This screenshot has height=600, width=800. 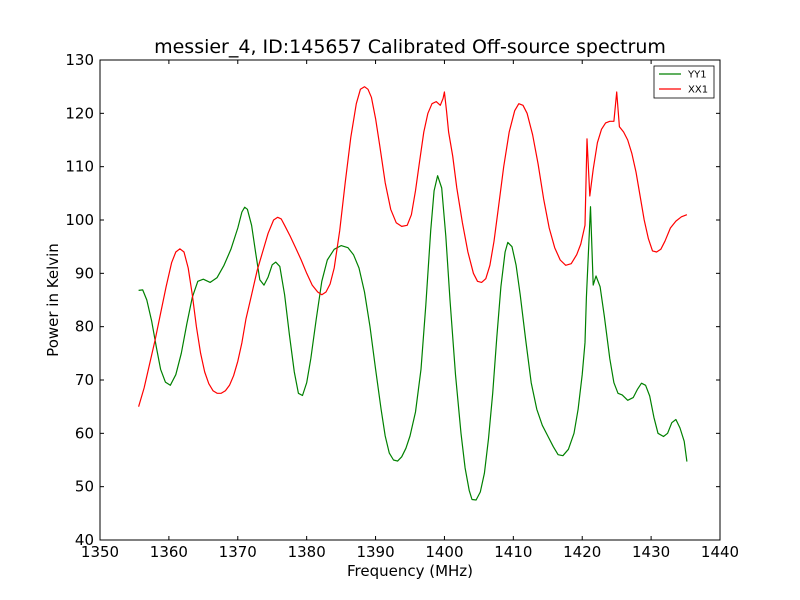 I want to click on x-tick-label: 1390, so click(x=375, y=552).